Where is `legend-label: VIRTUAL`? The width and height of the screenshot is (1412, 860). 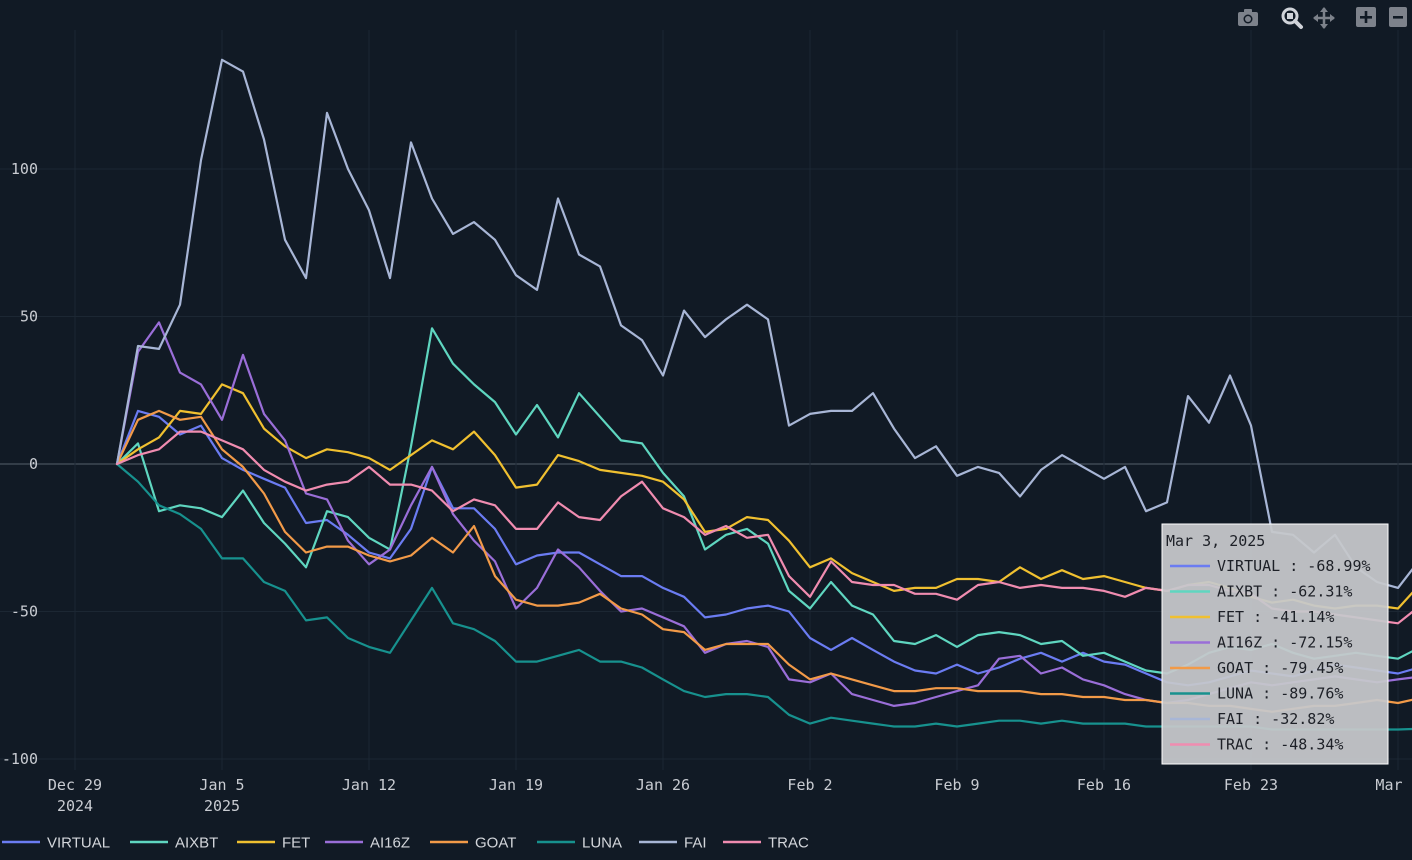 legend-label: VIRTUAL is located at coordinates (78, 843).